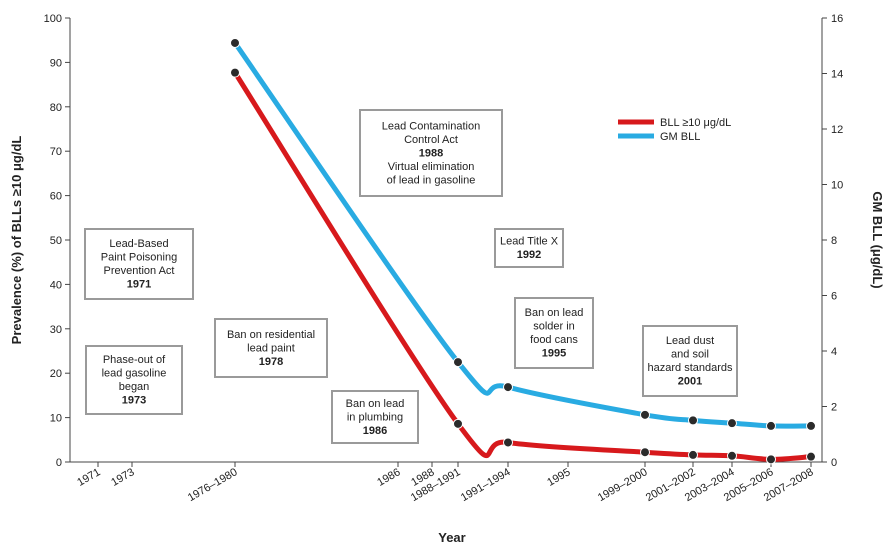  What do you see at coordinates (837, 186) in the screenshot?
I see `y-right-tick-label: 10` at bounding box center [837, 186].